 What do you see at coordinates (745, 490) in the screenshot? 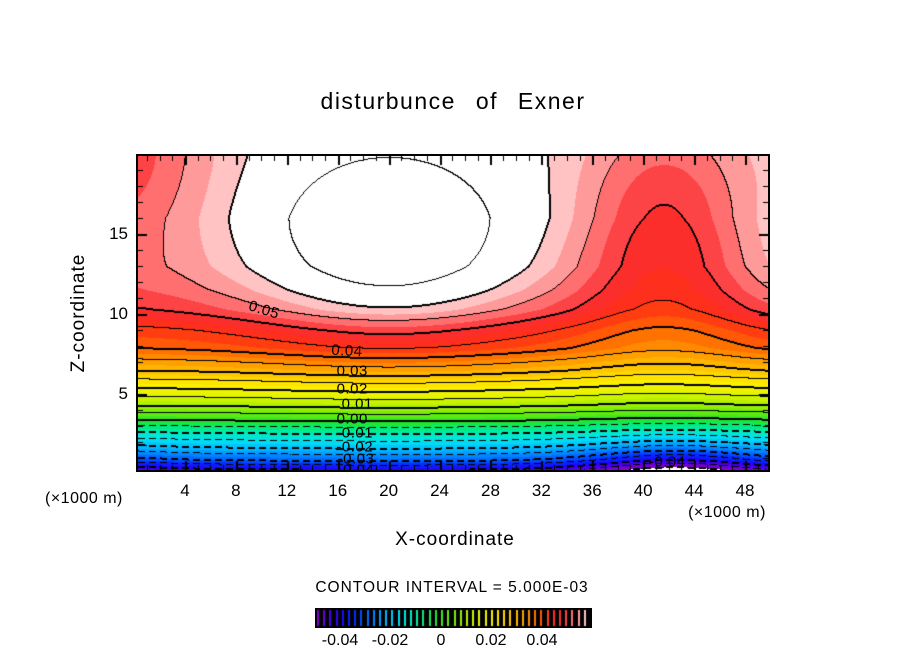
I see `x-tick-label: 48` at bounding box center [745, 490].